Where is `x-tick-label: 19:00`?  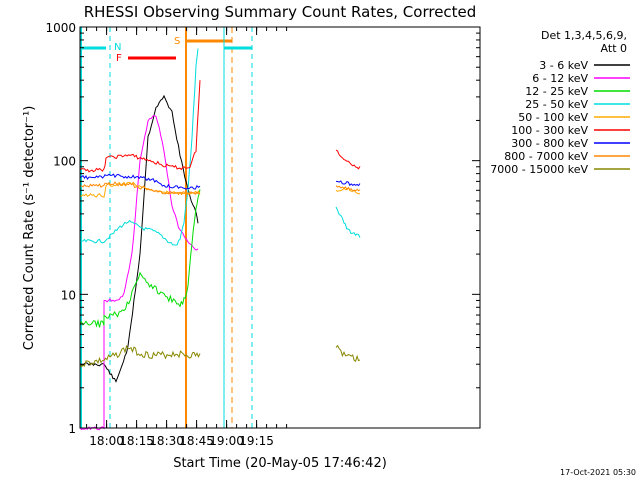 x-tick-label: 19:00 is located at coordinates (226, 441).